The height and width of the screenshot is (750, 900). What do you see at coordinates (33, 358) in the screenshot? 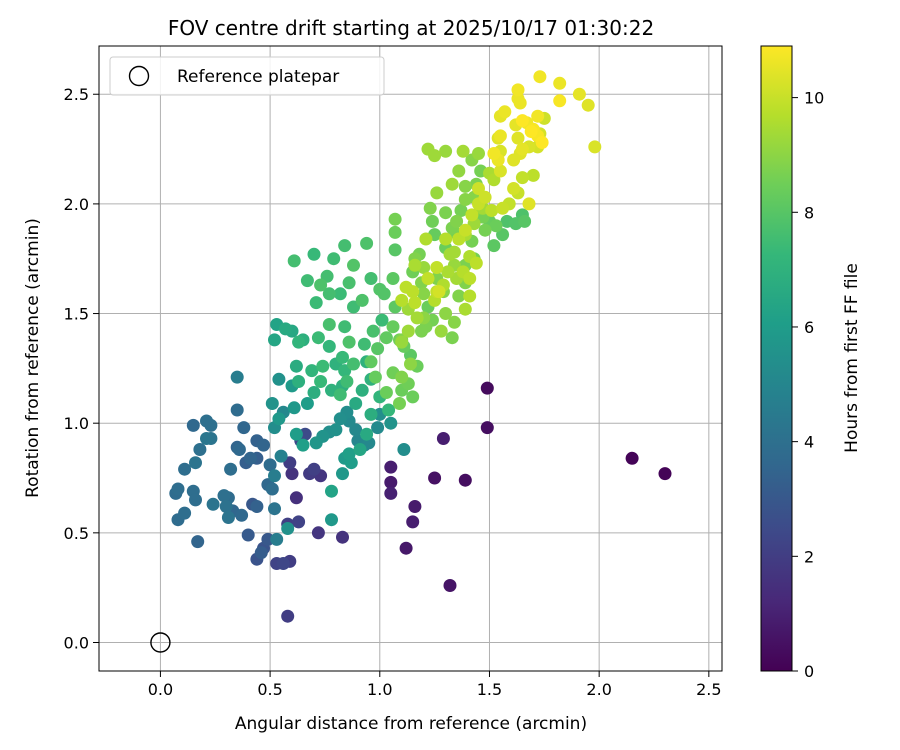
I see `y-axis-label: Rotation from reference (arcmin)` at bounding box center [33, 358].